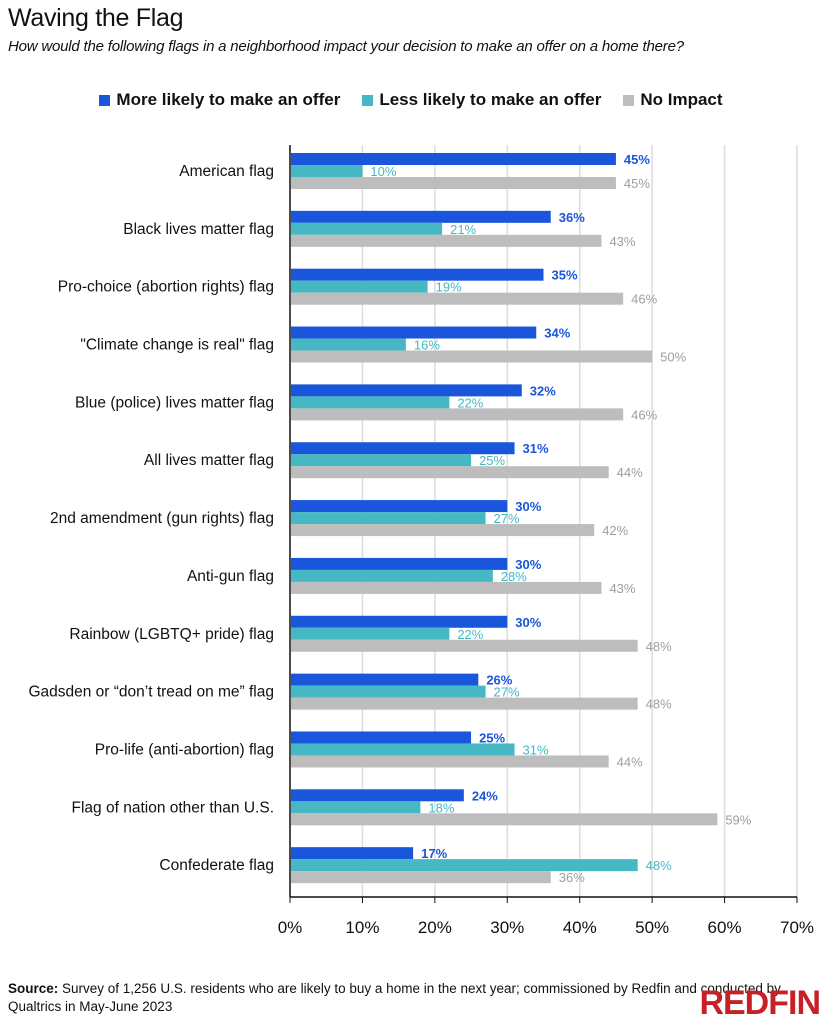  I want to click on data-label-more: 26%, so click(499, 680).